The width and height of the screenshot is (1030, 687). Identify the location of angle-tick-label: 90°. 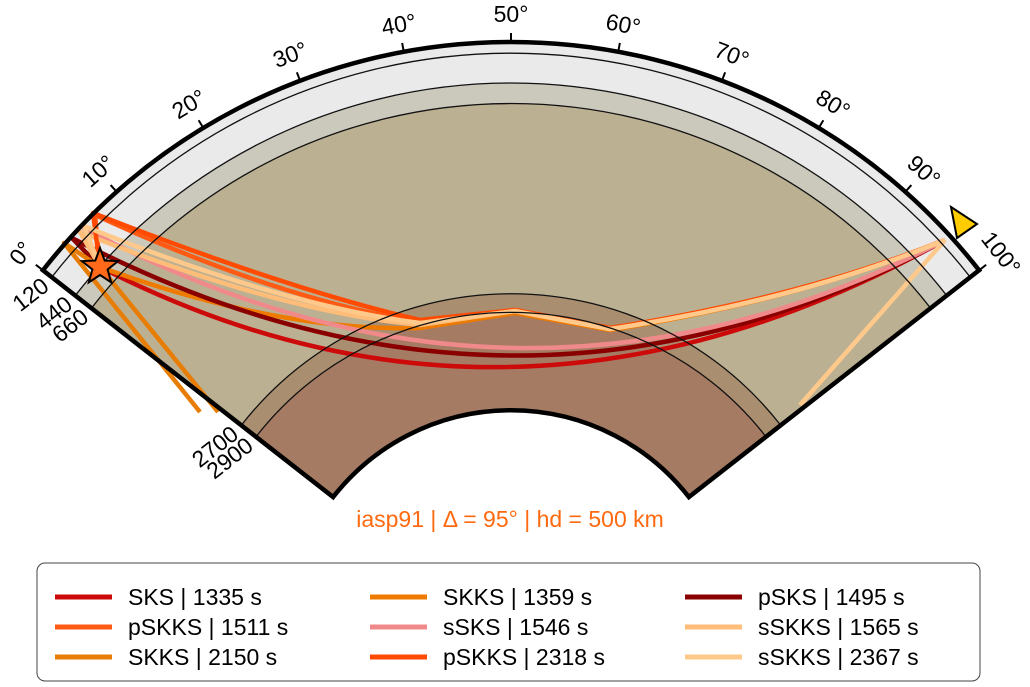
(923, 171).